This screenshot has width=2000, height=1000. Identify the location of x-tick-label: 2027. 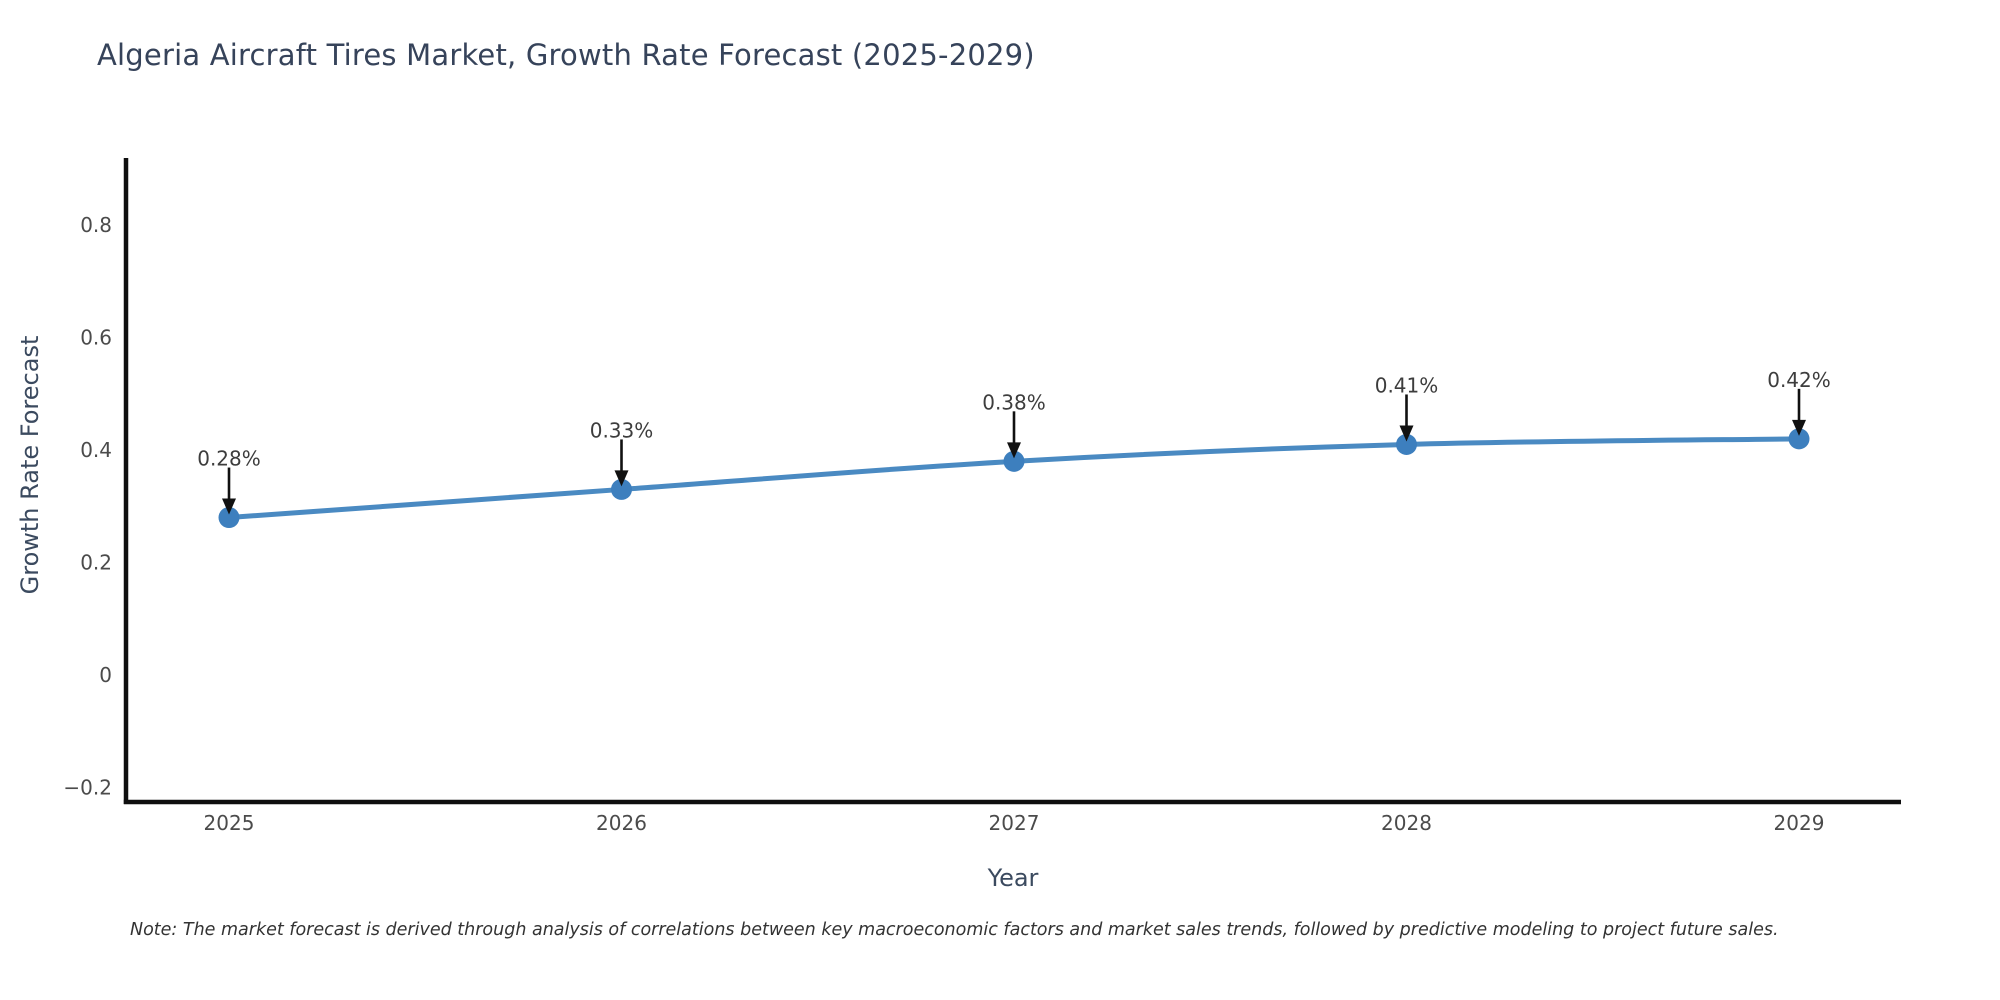
(1014, 823).